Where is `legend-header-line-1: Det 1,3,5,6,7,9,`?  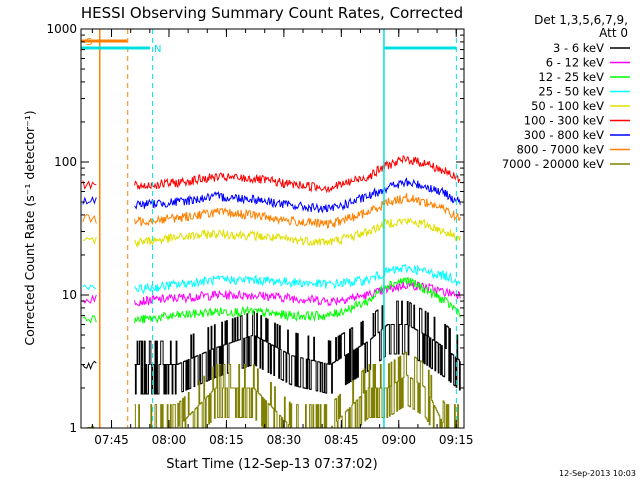
legend-header-line-1: Det 1,3,5,6,7,9, is located at coordinates (581, 20).